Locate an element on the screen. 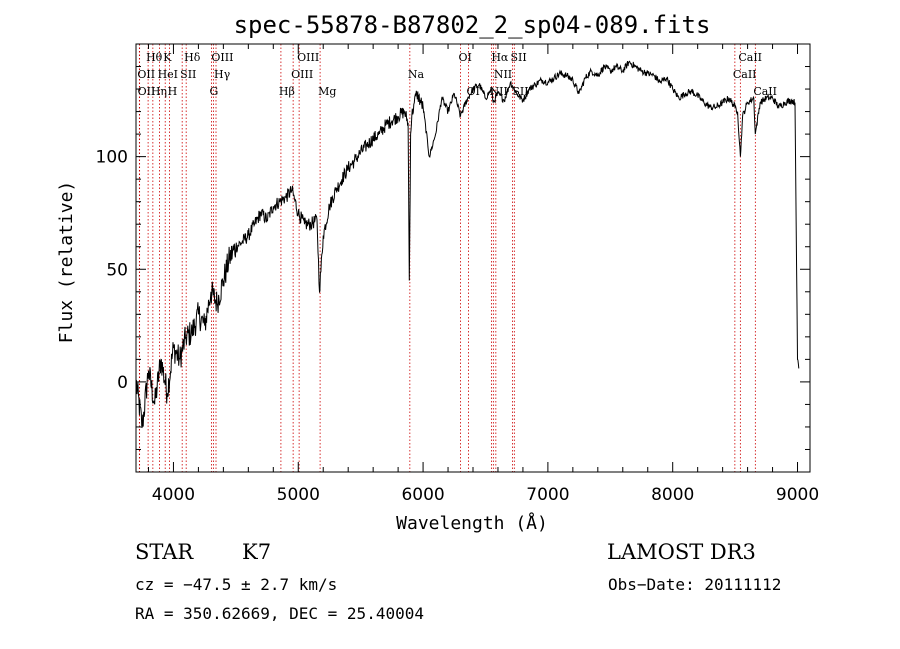 This screenshot has width=900, height=649. spectral-line-label: Hδ is located at coordinates (192, 57).